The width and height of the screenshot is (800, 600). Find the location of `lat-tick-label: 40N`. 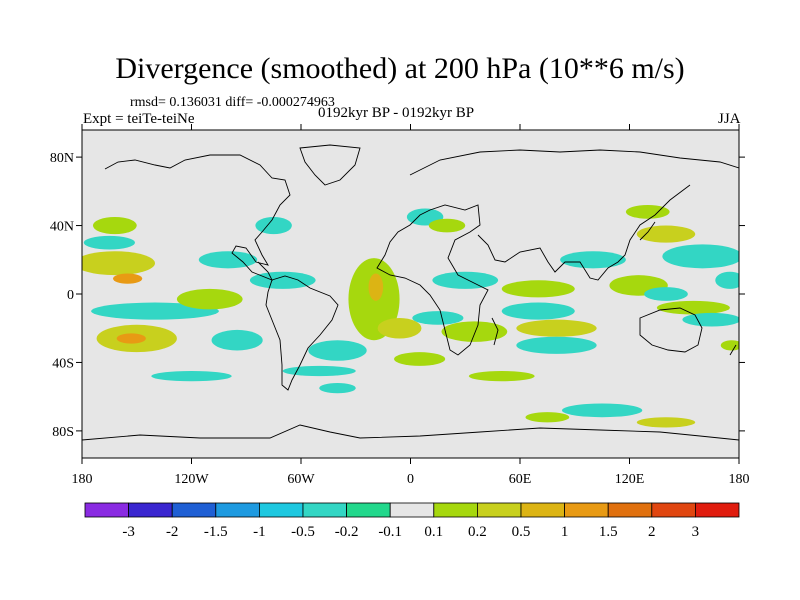

lat-tick-label: 40N is located at coordinates (62, 227).